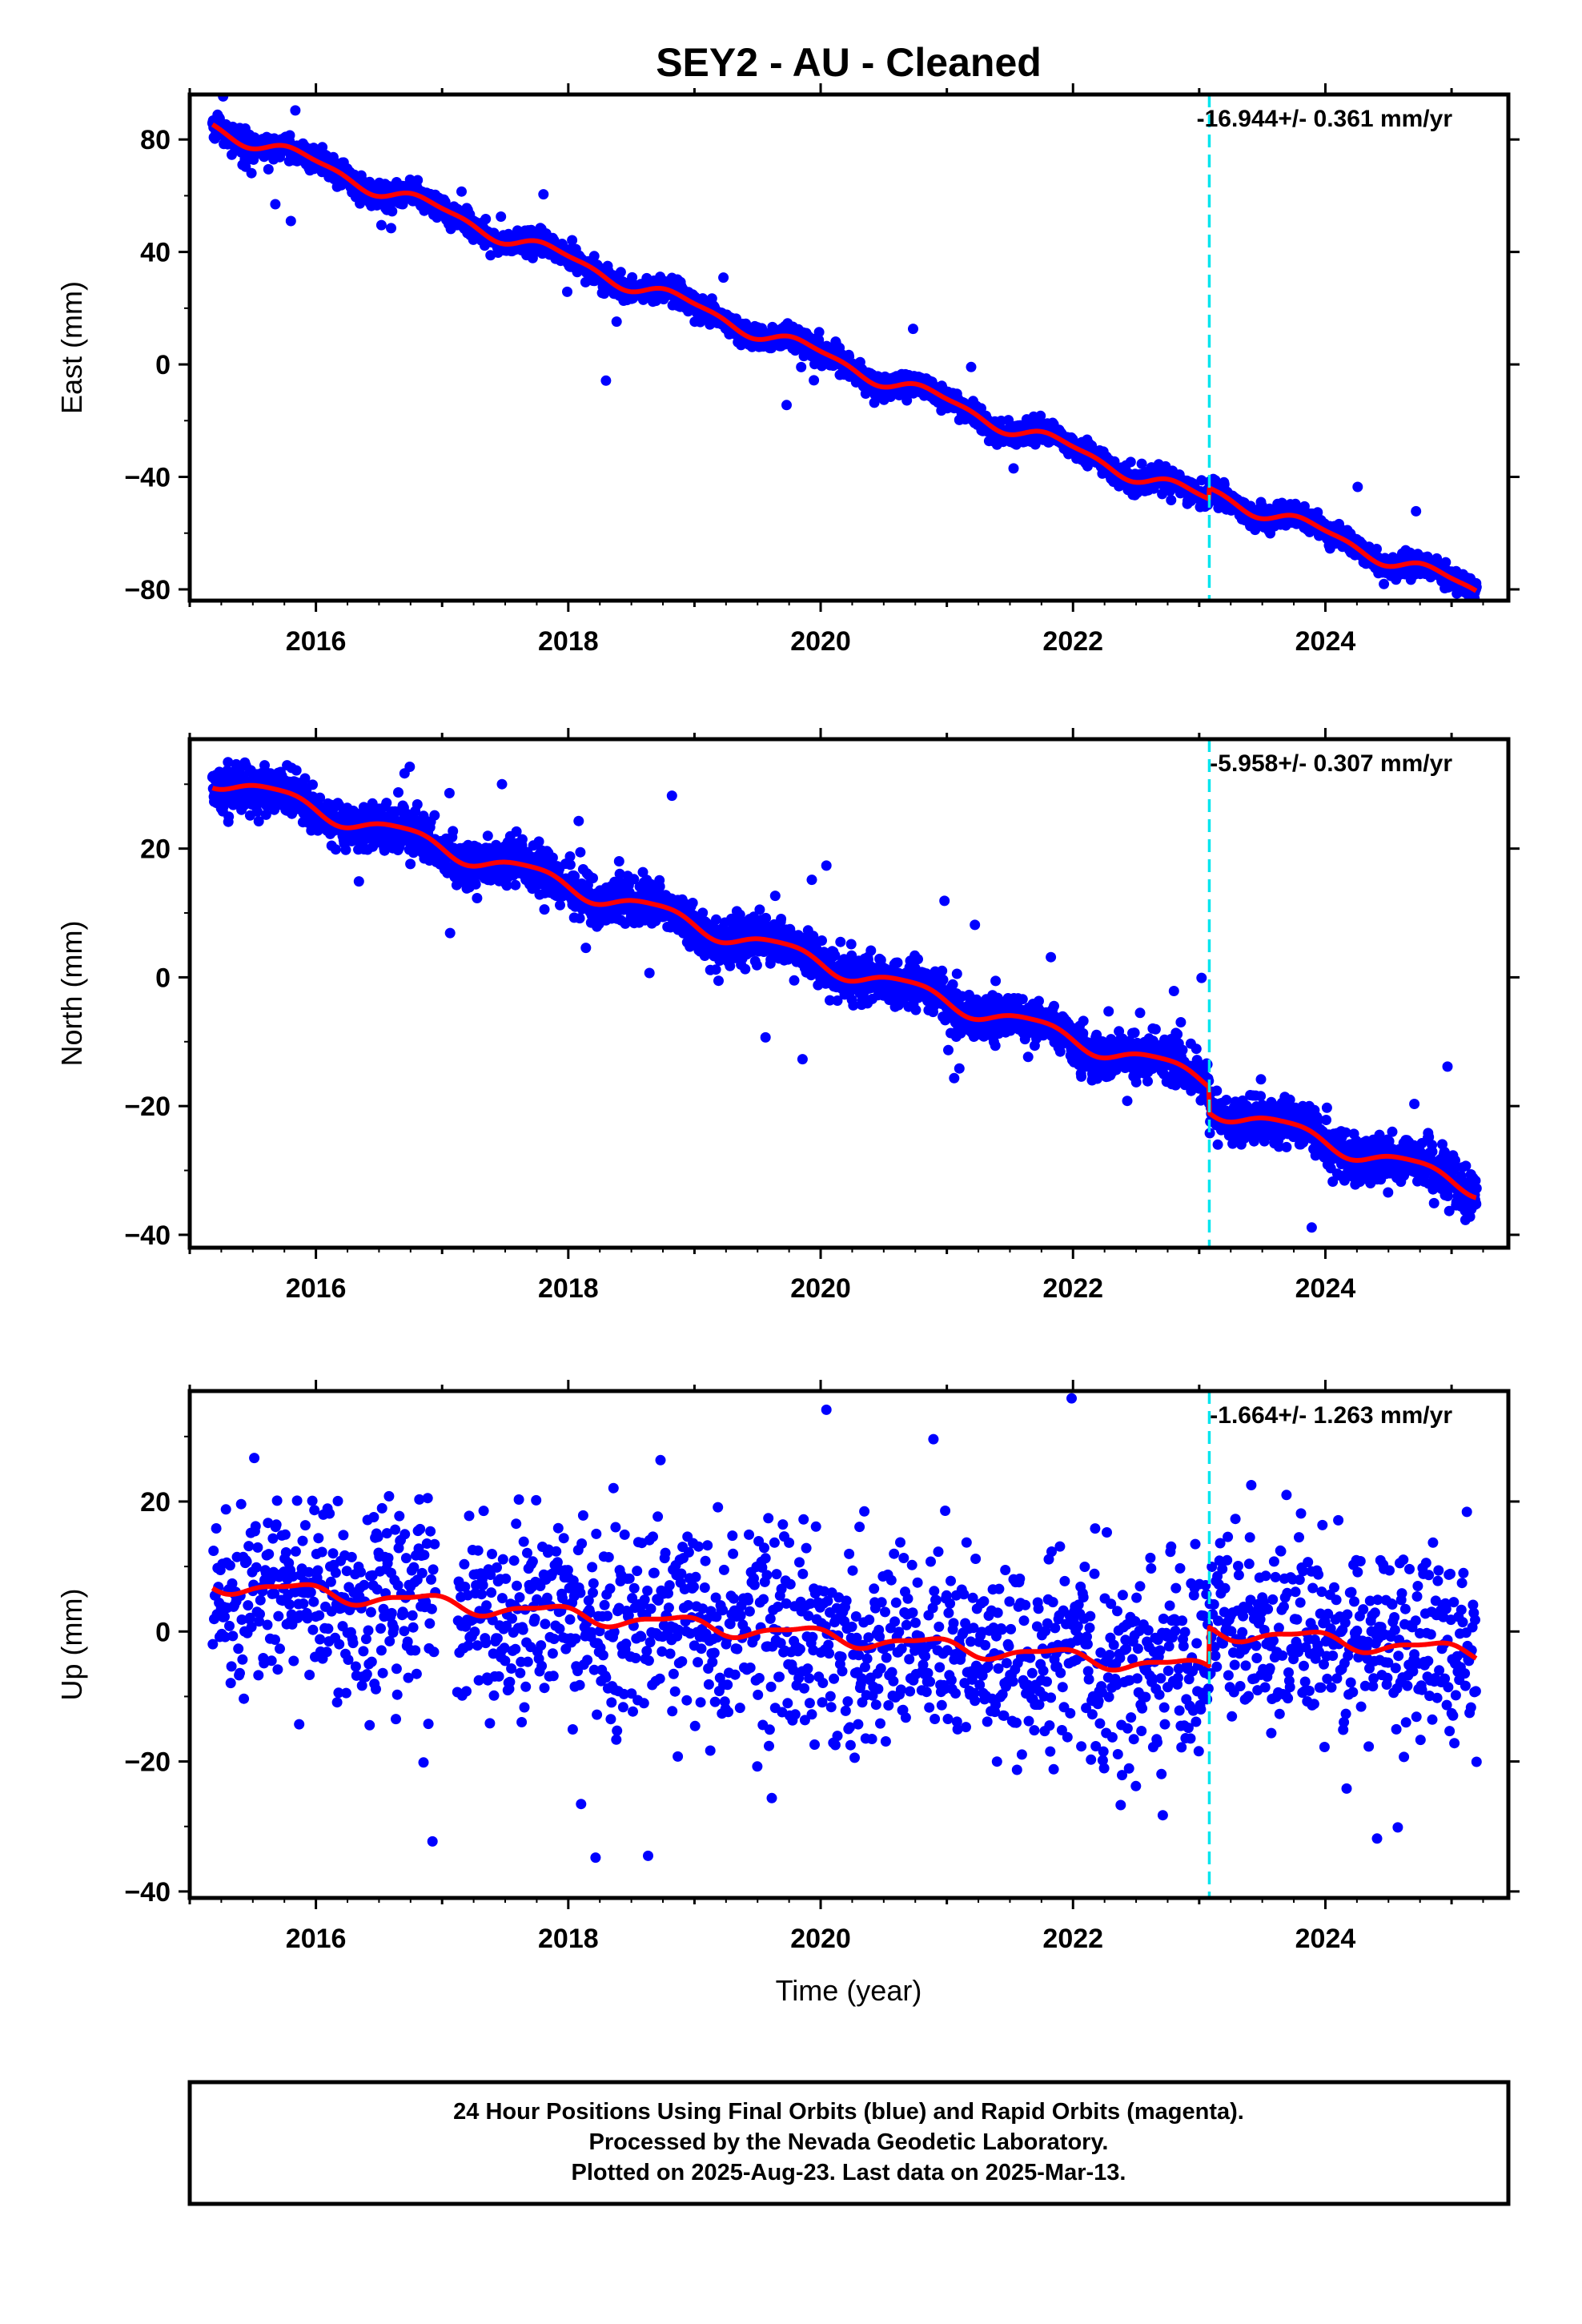 This screenshot has height=2324, width=1582. I want to click on east-y-tick-label: 0, so click(163, 365).